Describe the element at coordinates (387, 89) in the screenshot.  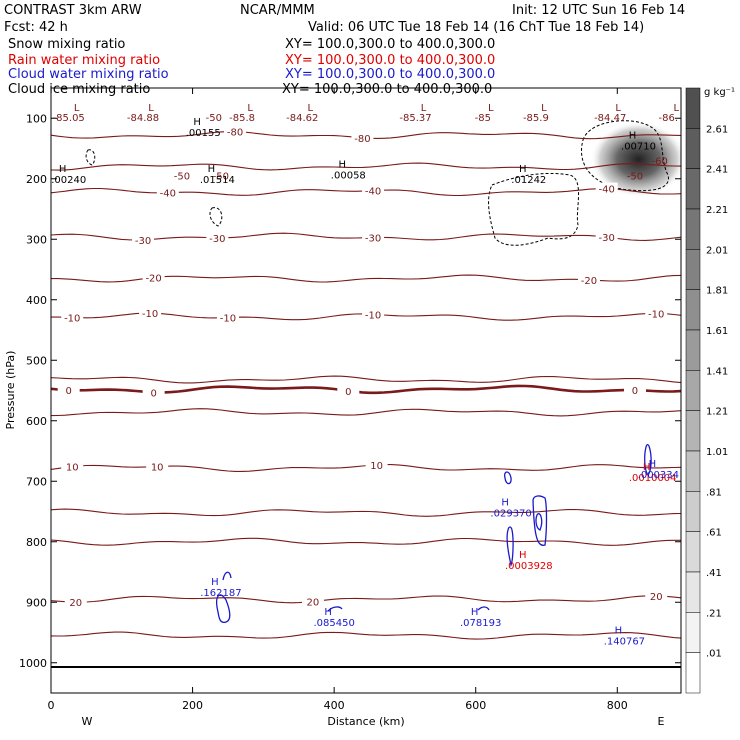
I see `field-ice-xy: XY= 100.0,300.0 to 400.0,300.0` at that location.